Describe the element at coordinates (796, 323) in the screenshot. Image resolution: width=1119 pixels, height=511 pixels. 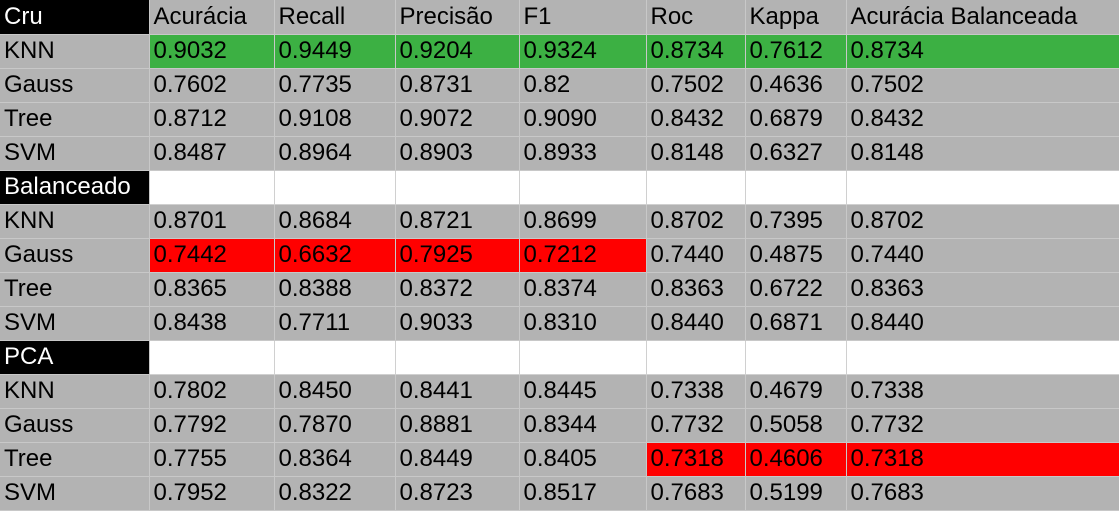
I see `value-cell: 0.6871` at that location.